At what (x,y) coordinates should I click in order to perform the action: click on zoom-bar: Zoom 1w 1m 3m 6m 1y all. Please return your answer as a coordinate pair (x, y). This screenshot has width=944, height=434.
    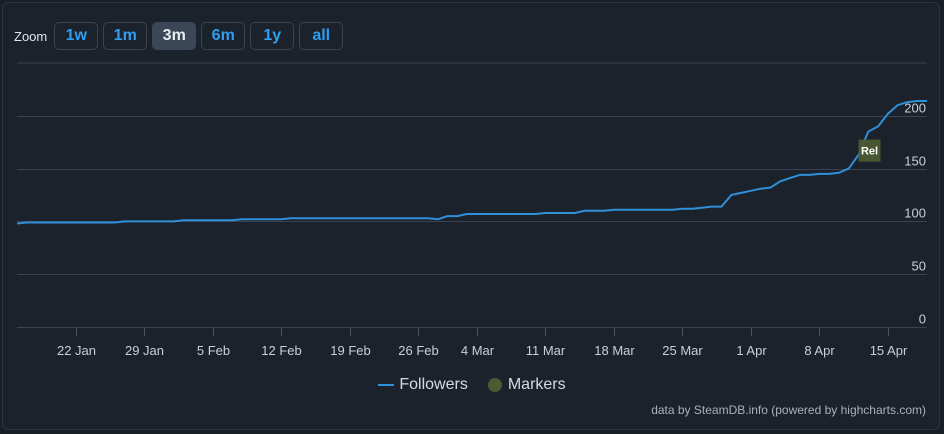
    Looking at the image, I should click on (181, 36).